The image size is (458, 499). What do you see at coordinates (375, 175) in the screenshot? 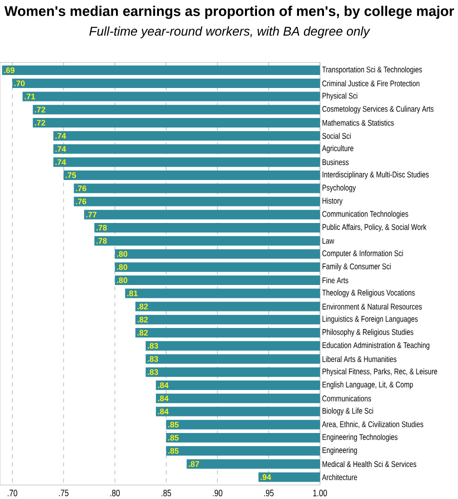
I see `y-tick-label: Interdisciplinary & Multi-Disc Studies` at bounding box center [375, 175].